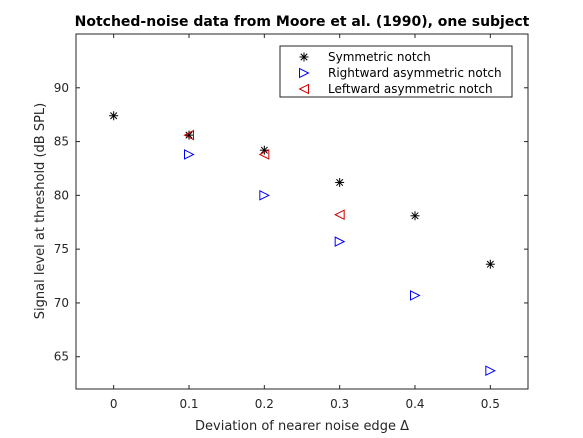 The height and width of the screenshot is (438, 583). What do you see at coordinates (61, 195) in the screenshot?
I see `y-tick-label: 80` at bounding box center [61, 195].